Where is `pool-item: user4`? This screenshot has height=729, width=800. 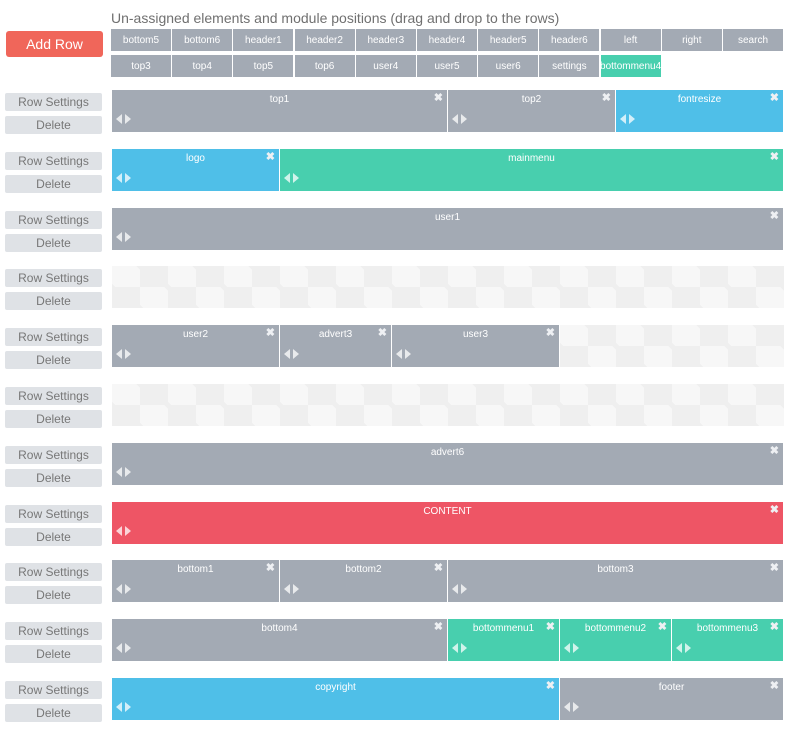 pool-item: user4 is located at coordinates (385, 66).